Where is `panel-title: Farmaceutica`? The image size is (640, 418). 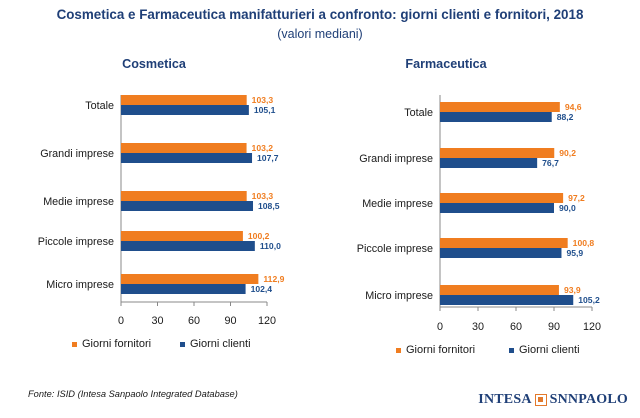
panel-title: Farmaceutica is located at coordinates (446, 64).